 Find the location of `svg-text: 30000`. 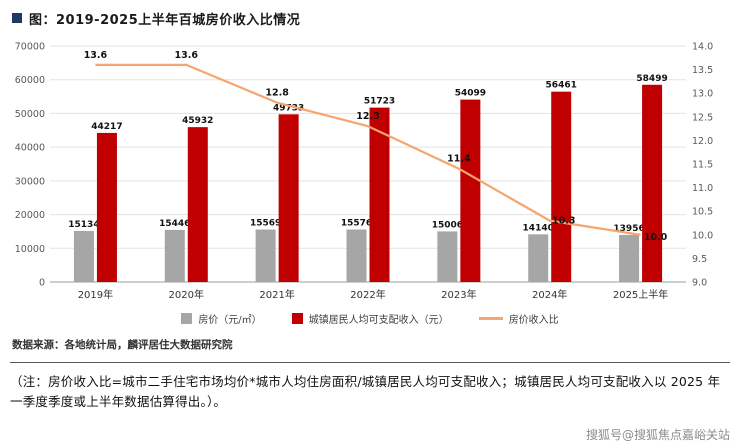

svg-text: 30000 is located at coordinates (30, 181).